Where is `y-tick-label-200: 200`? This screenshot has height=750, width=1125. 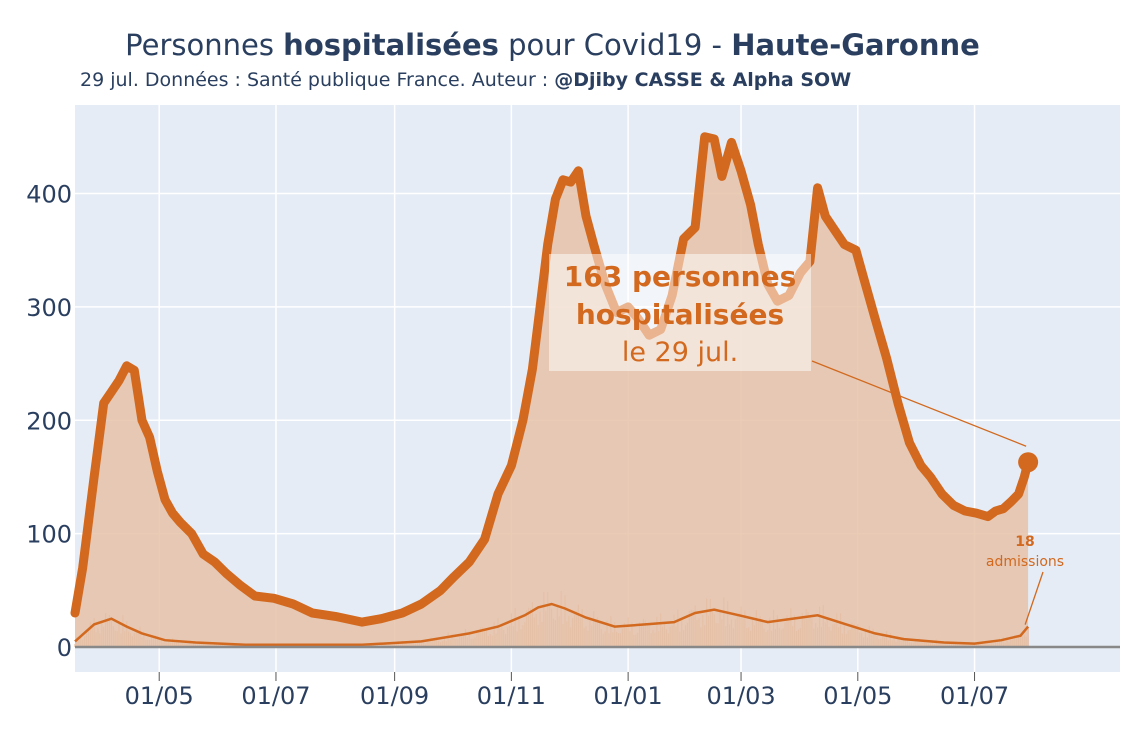 y-tick-label-200: 200 is located at coordinates (49, 421).